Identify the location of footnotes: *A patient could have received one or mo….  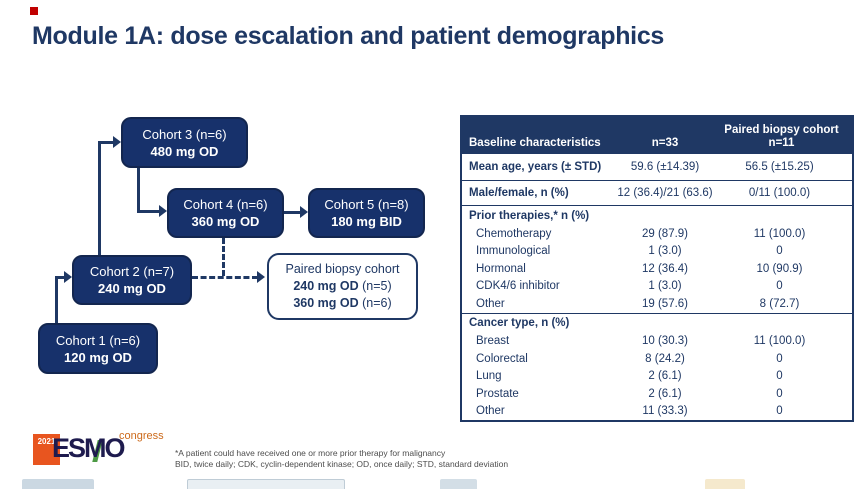
(415, 459).